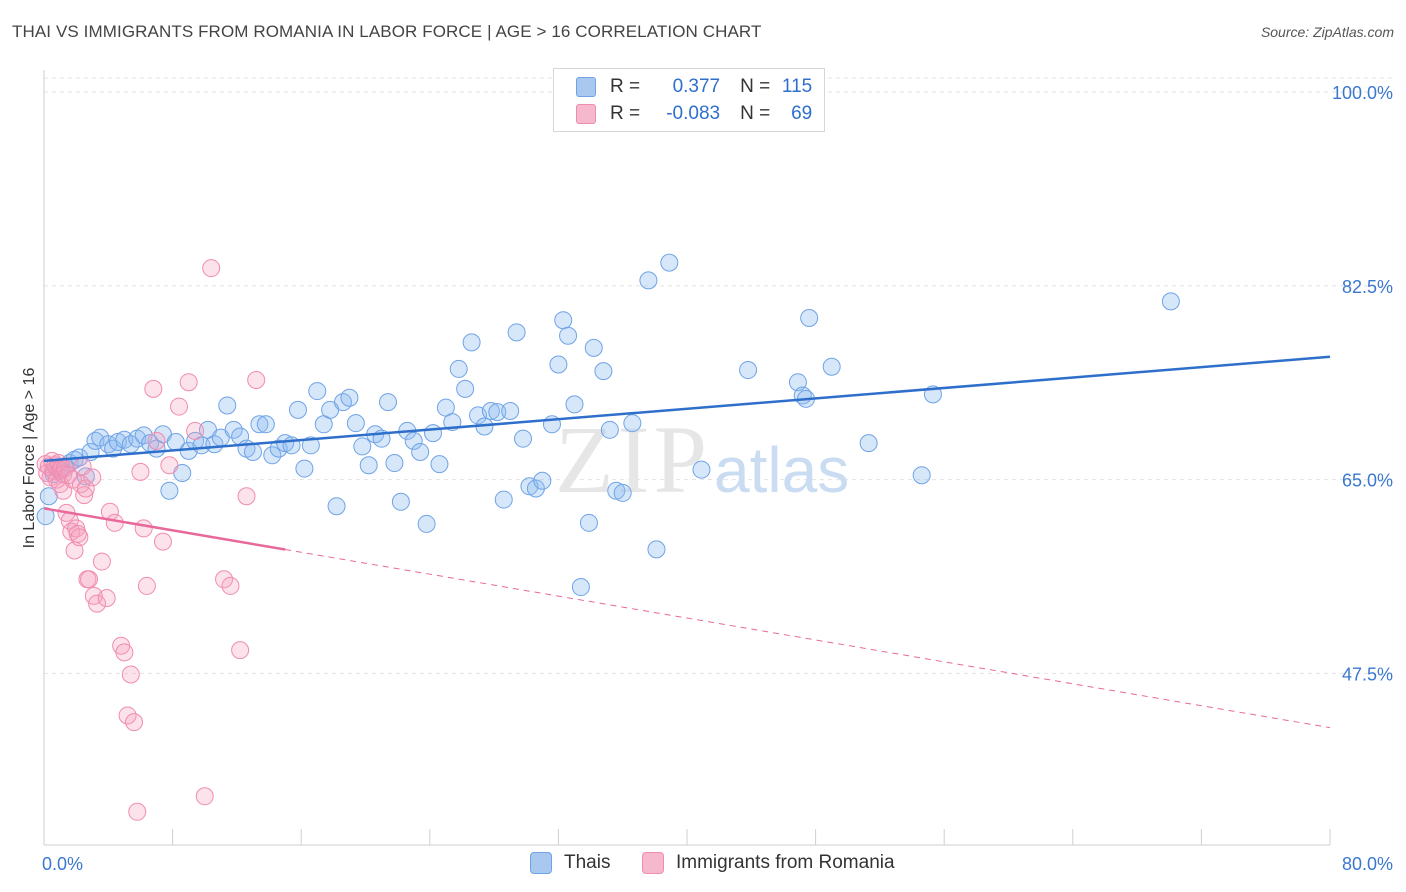 The width and height of the screenshot is (1406, 892). I want to click on series-swatch-thais, so click(541, 863).